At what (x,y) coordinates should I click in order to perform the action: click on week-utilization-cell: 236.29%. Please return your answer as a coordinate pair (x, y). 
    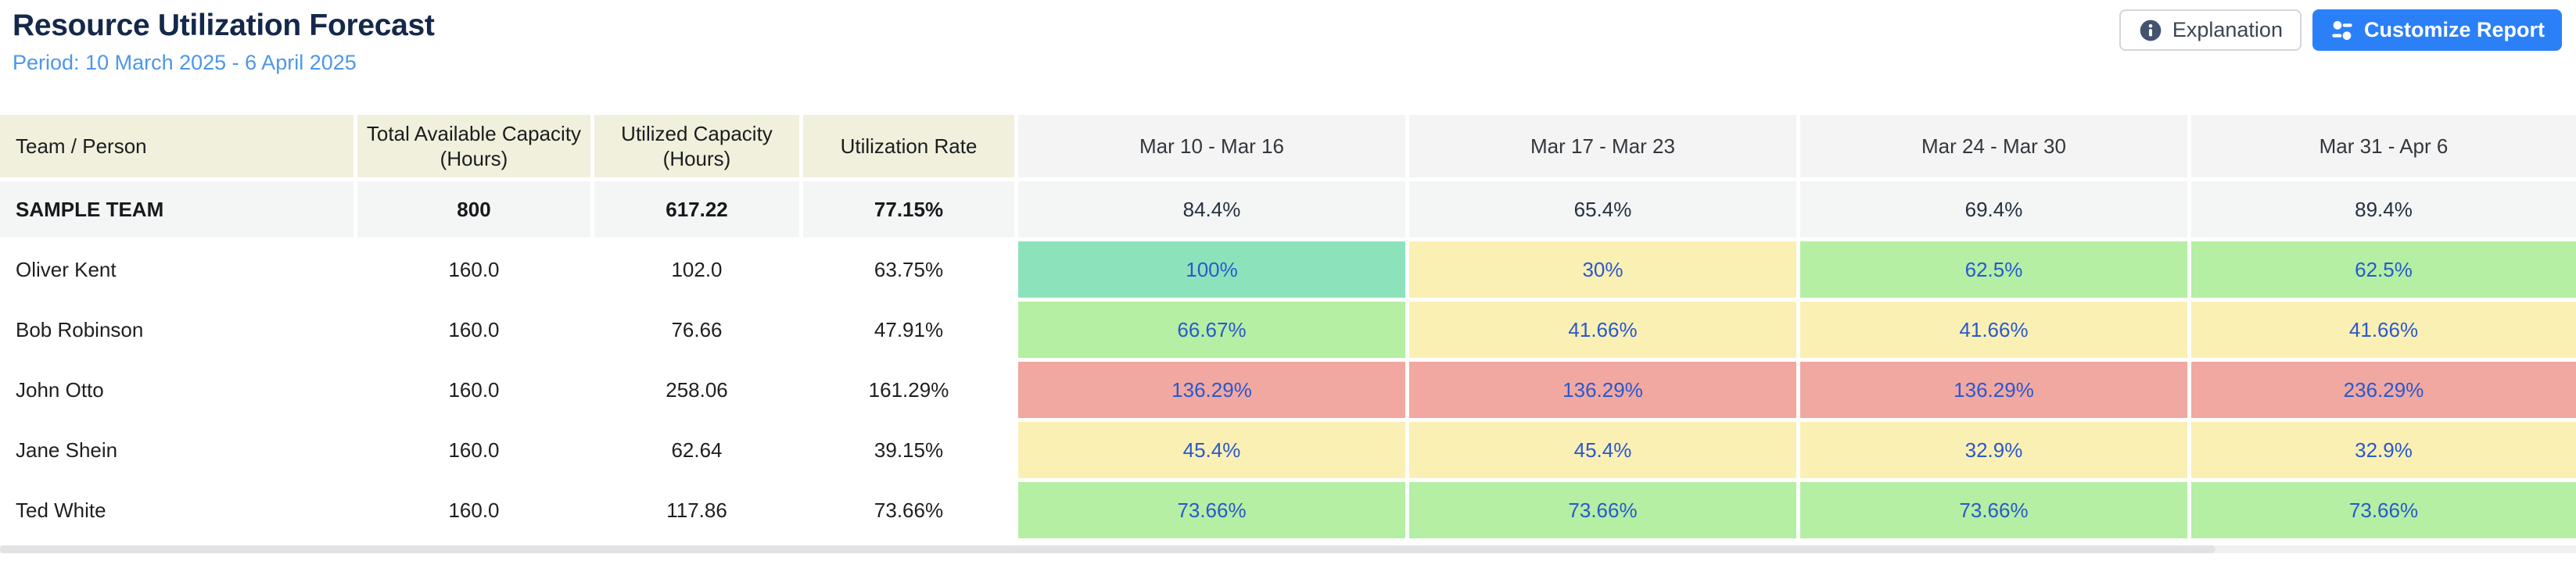
    Looking at the image, I should click on (2383, 390).